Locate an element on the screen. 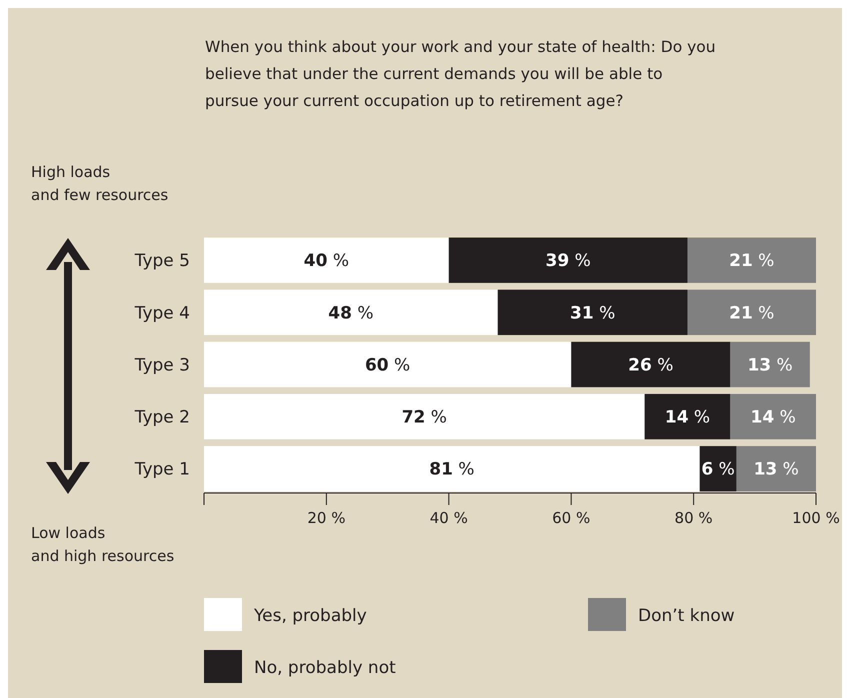 The image size is (850, 698). data-label: 81 % is located at coordinates (451, 470).